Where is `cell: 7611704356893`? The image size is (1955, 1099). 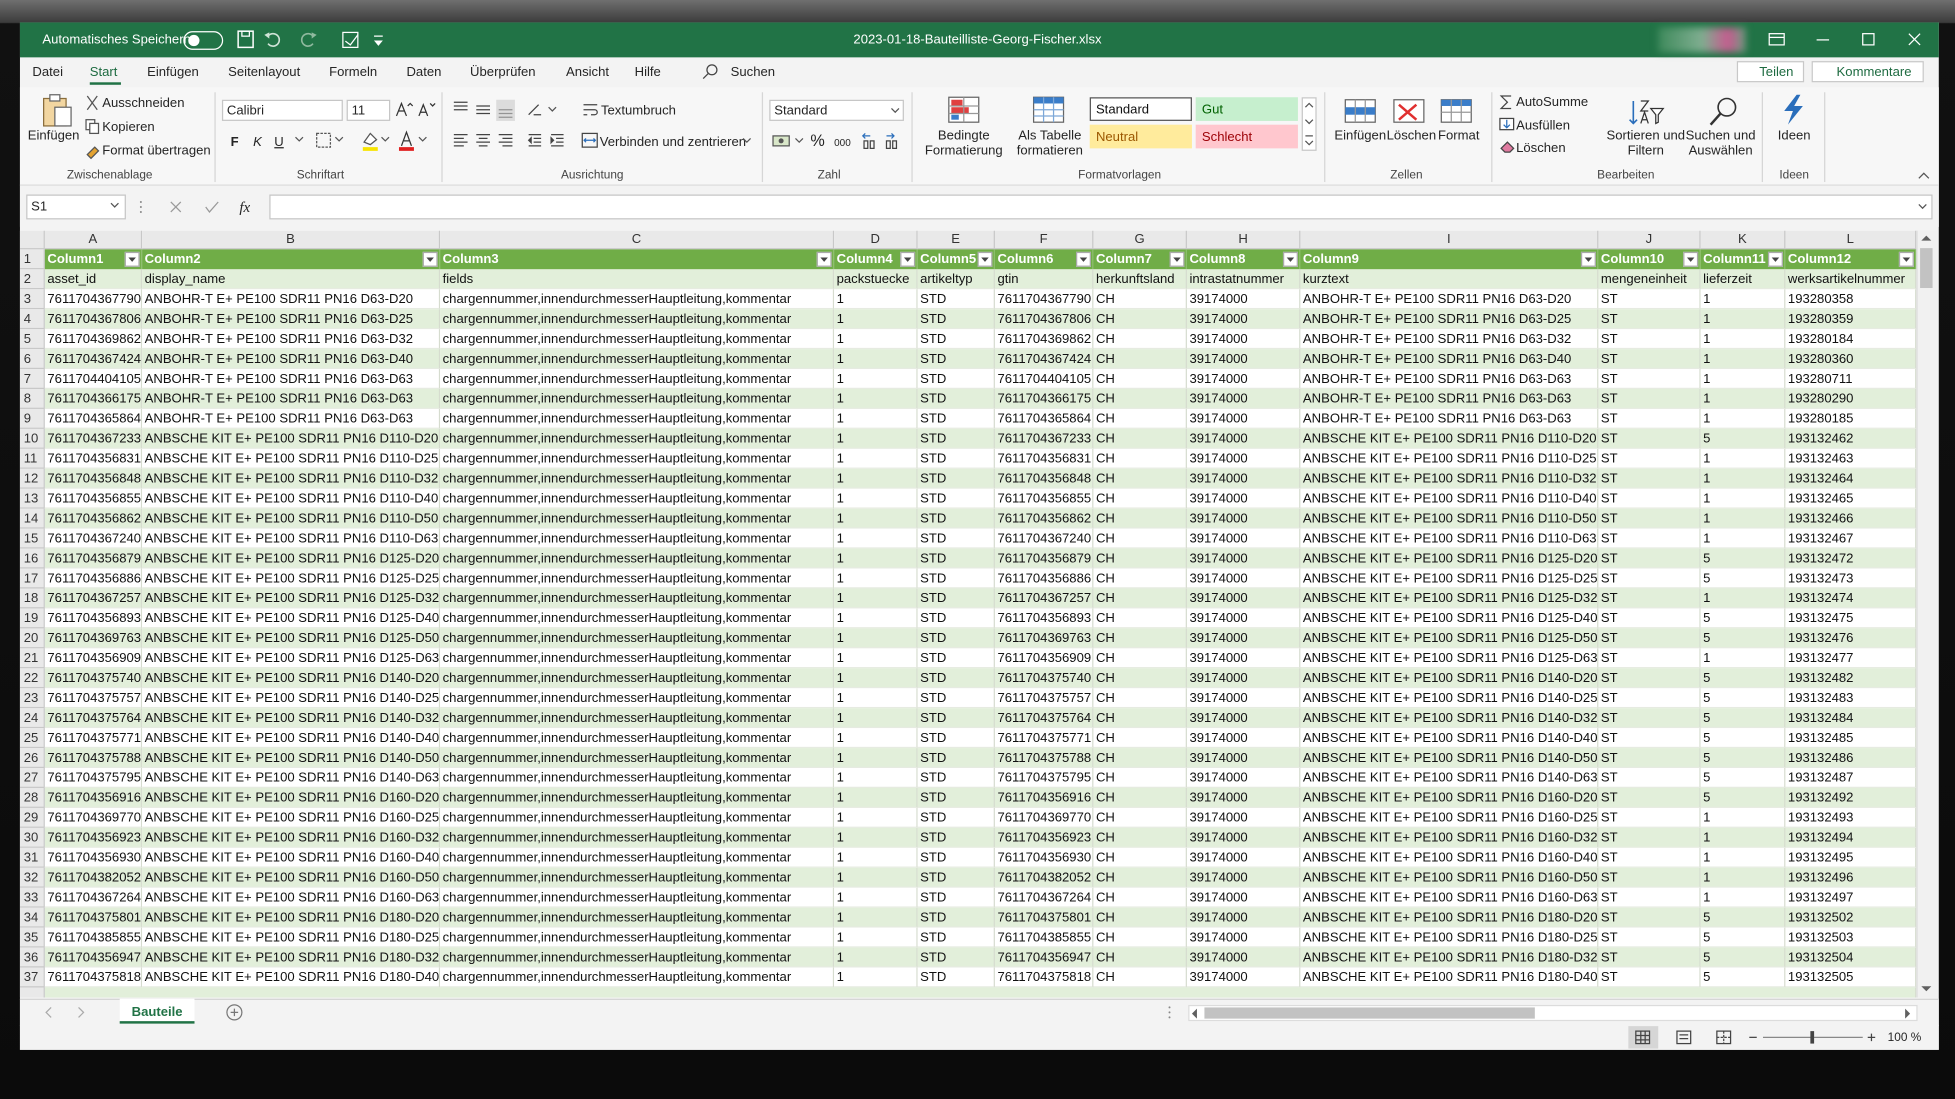
cell: 7611704356893 is located at coordinates (93, 618).